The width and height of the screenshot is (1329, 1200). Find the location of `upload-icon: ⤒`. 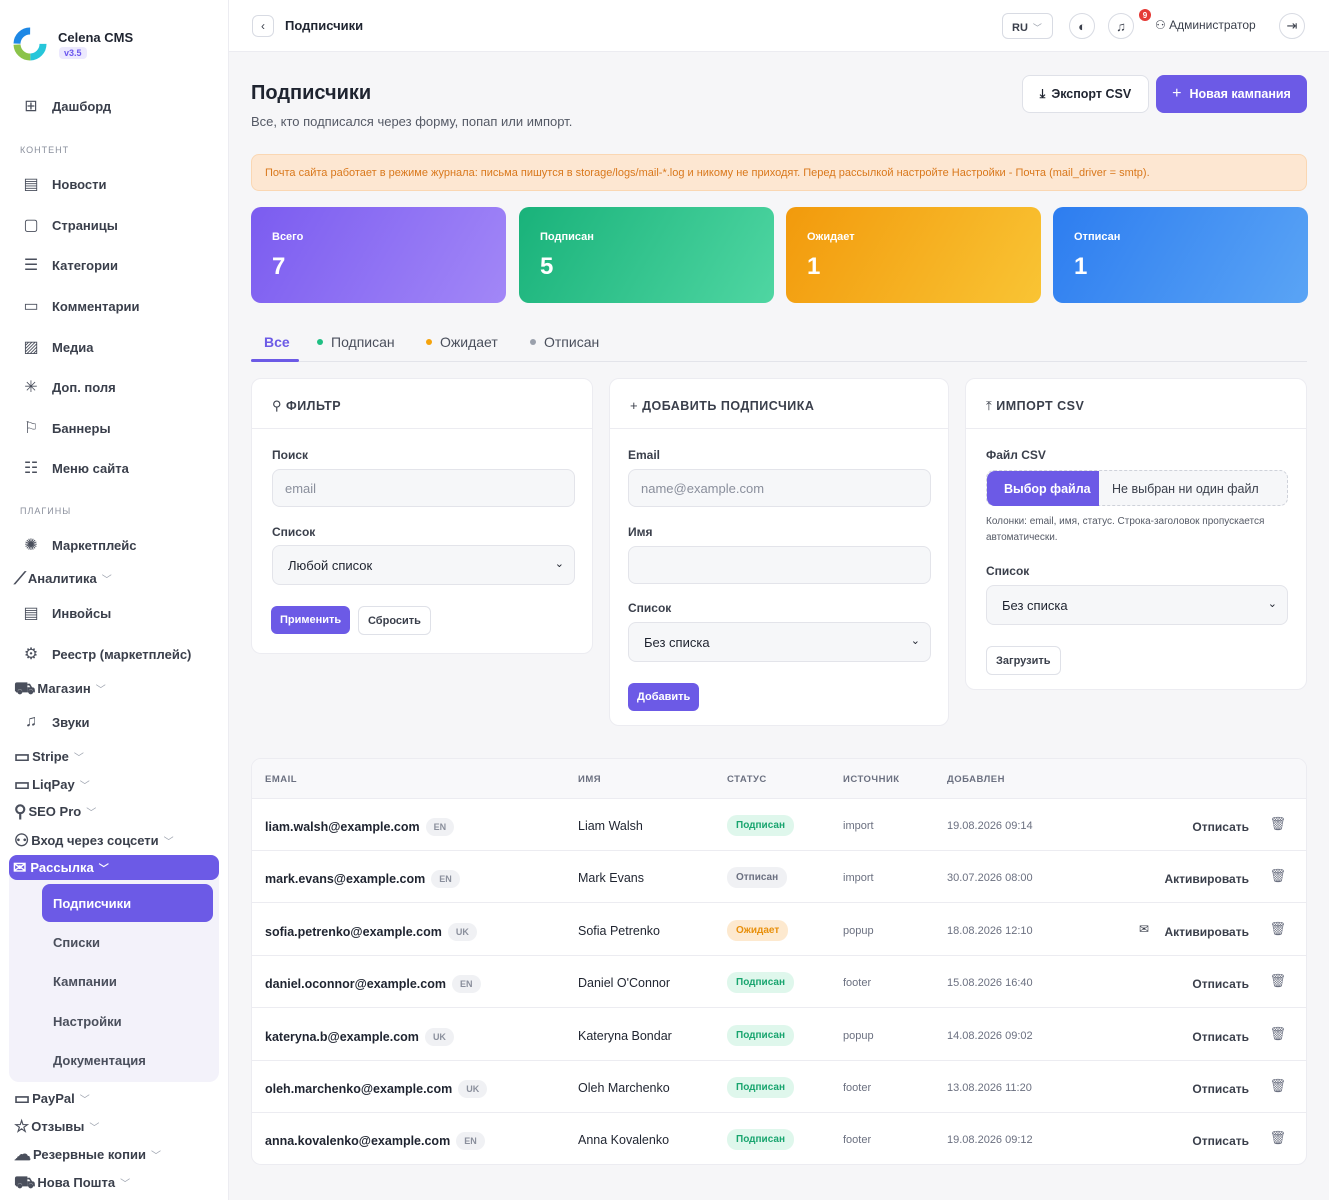

upload-icon: ⤒ is located at coordinates (989, 405).